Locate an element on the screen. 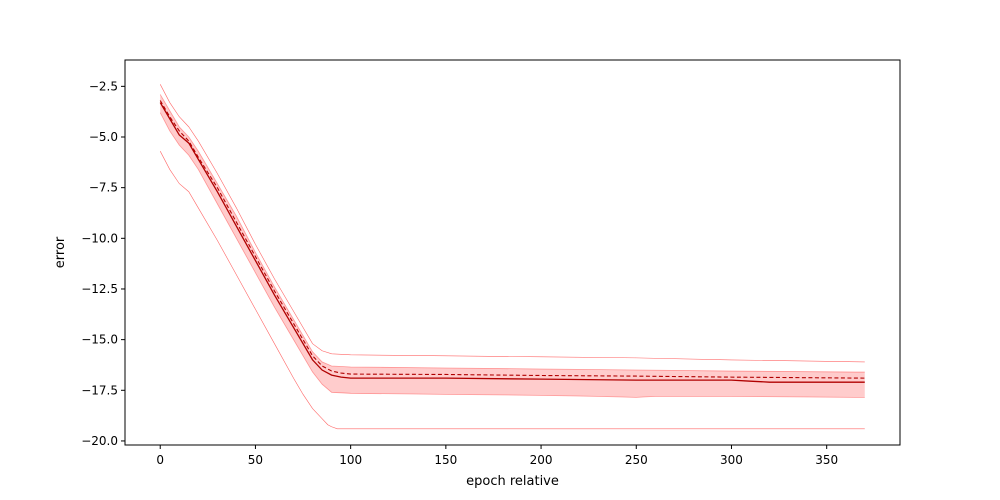  x-tick-label: 350 is located at coordinates (826, 460).